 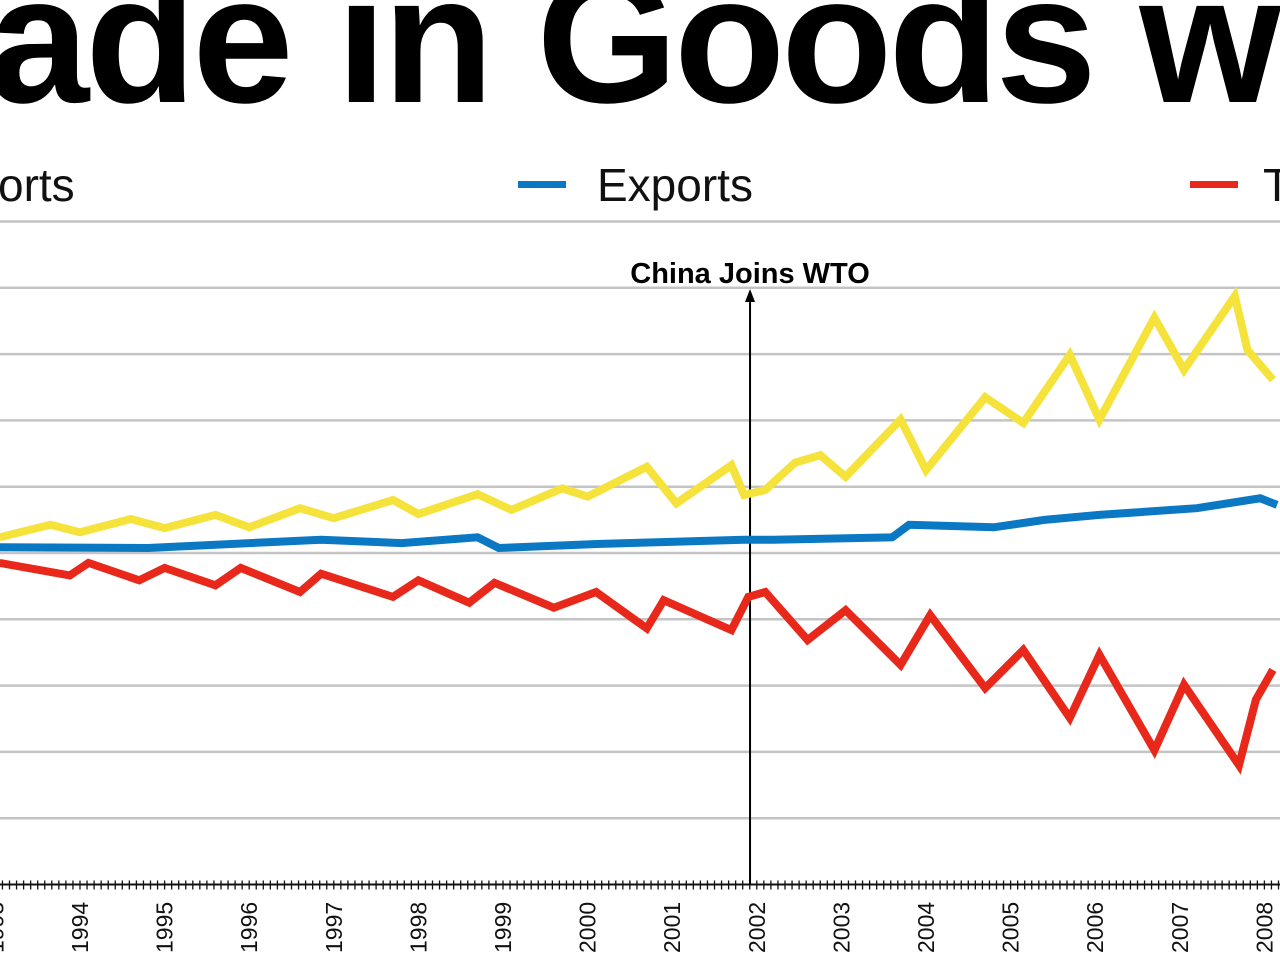 What do you see at coordinates (1180, 927) in the screenshot?
I see `x-tick-label: 2007` at bounding box center [1180, 927].